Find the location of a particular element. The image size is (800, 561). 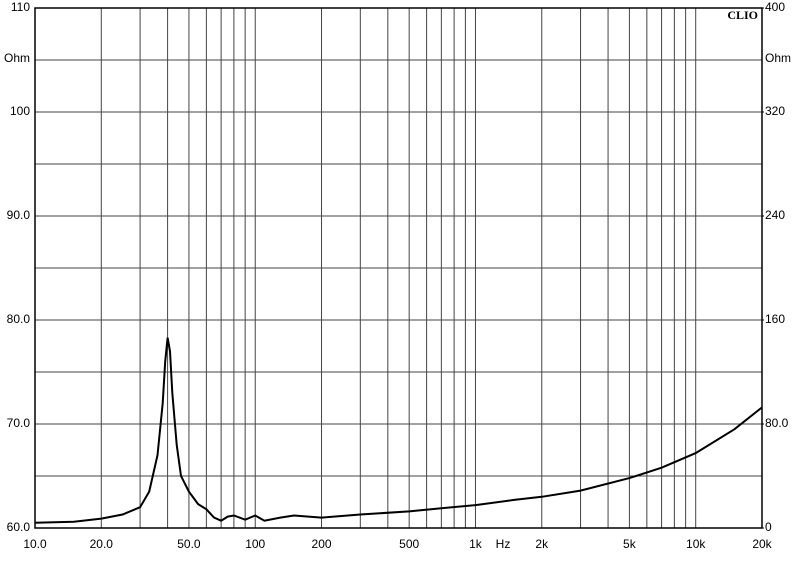

y-tick-label: 110 is located at coordinates (20, 7).